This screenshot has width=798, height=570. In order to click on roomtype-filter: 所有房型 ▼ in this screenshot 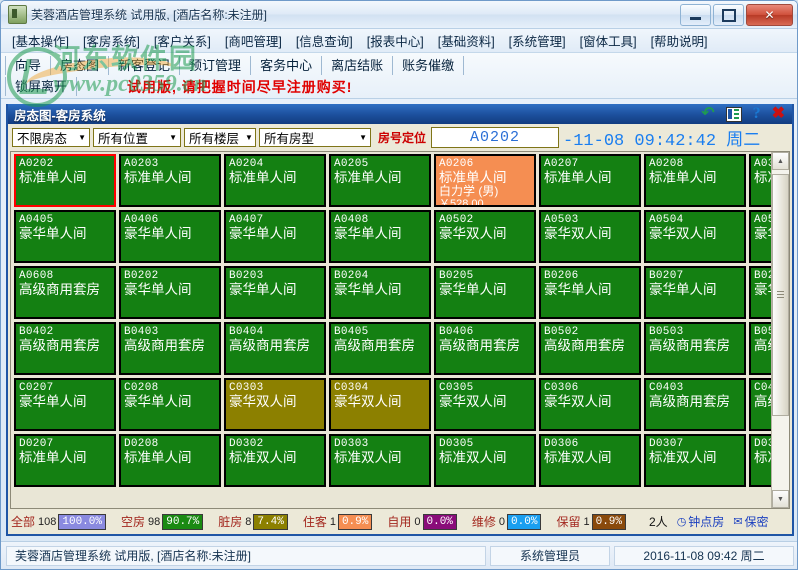, I will do `click(315, 137)`.